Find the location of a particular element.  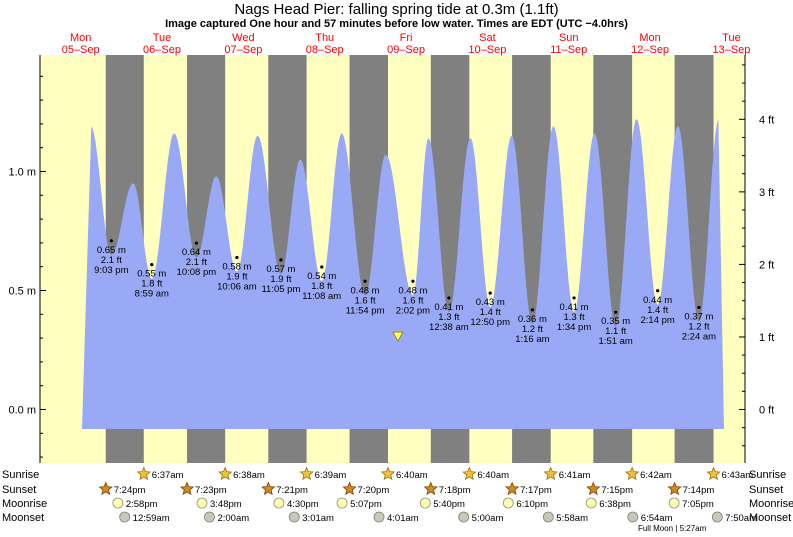

day-weekday-label: Fri is located at coordinates (406, 38).